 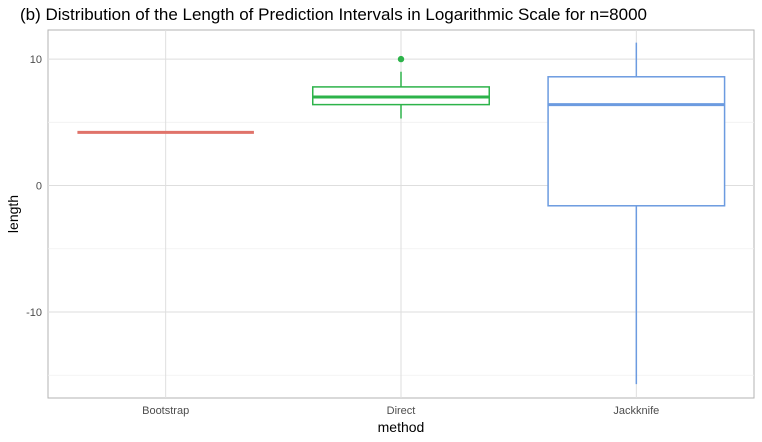 What do you see at coordinates (401, 59) in the screenshot?
I see `outlier-point` at bounding box center [401, 59].